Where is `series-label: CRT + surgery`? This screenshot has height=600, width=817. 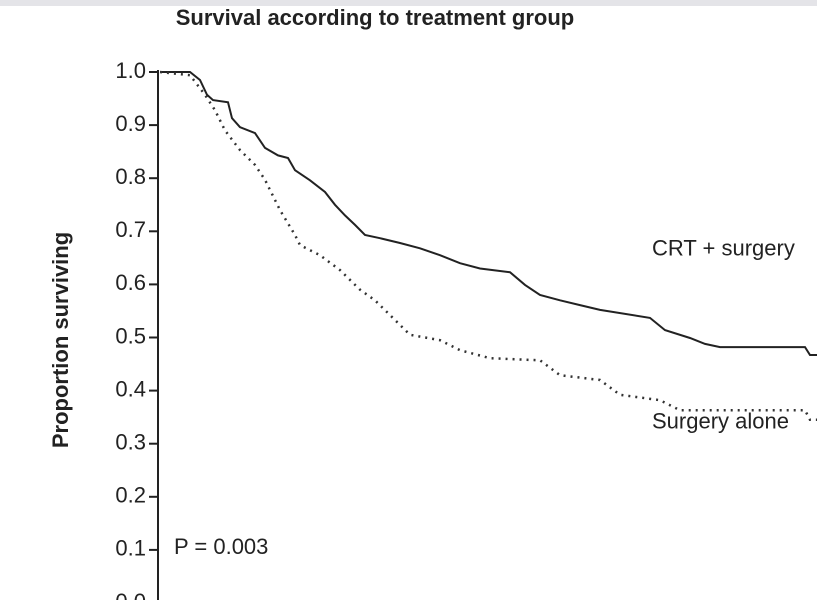
series-label: CRT + surgery is located at coordinates (723, 248).